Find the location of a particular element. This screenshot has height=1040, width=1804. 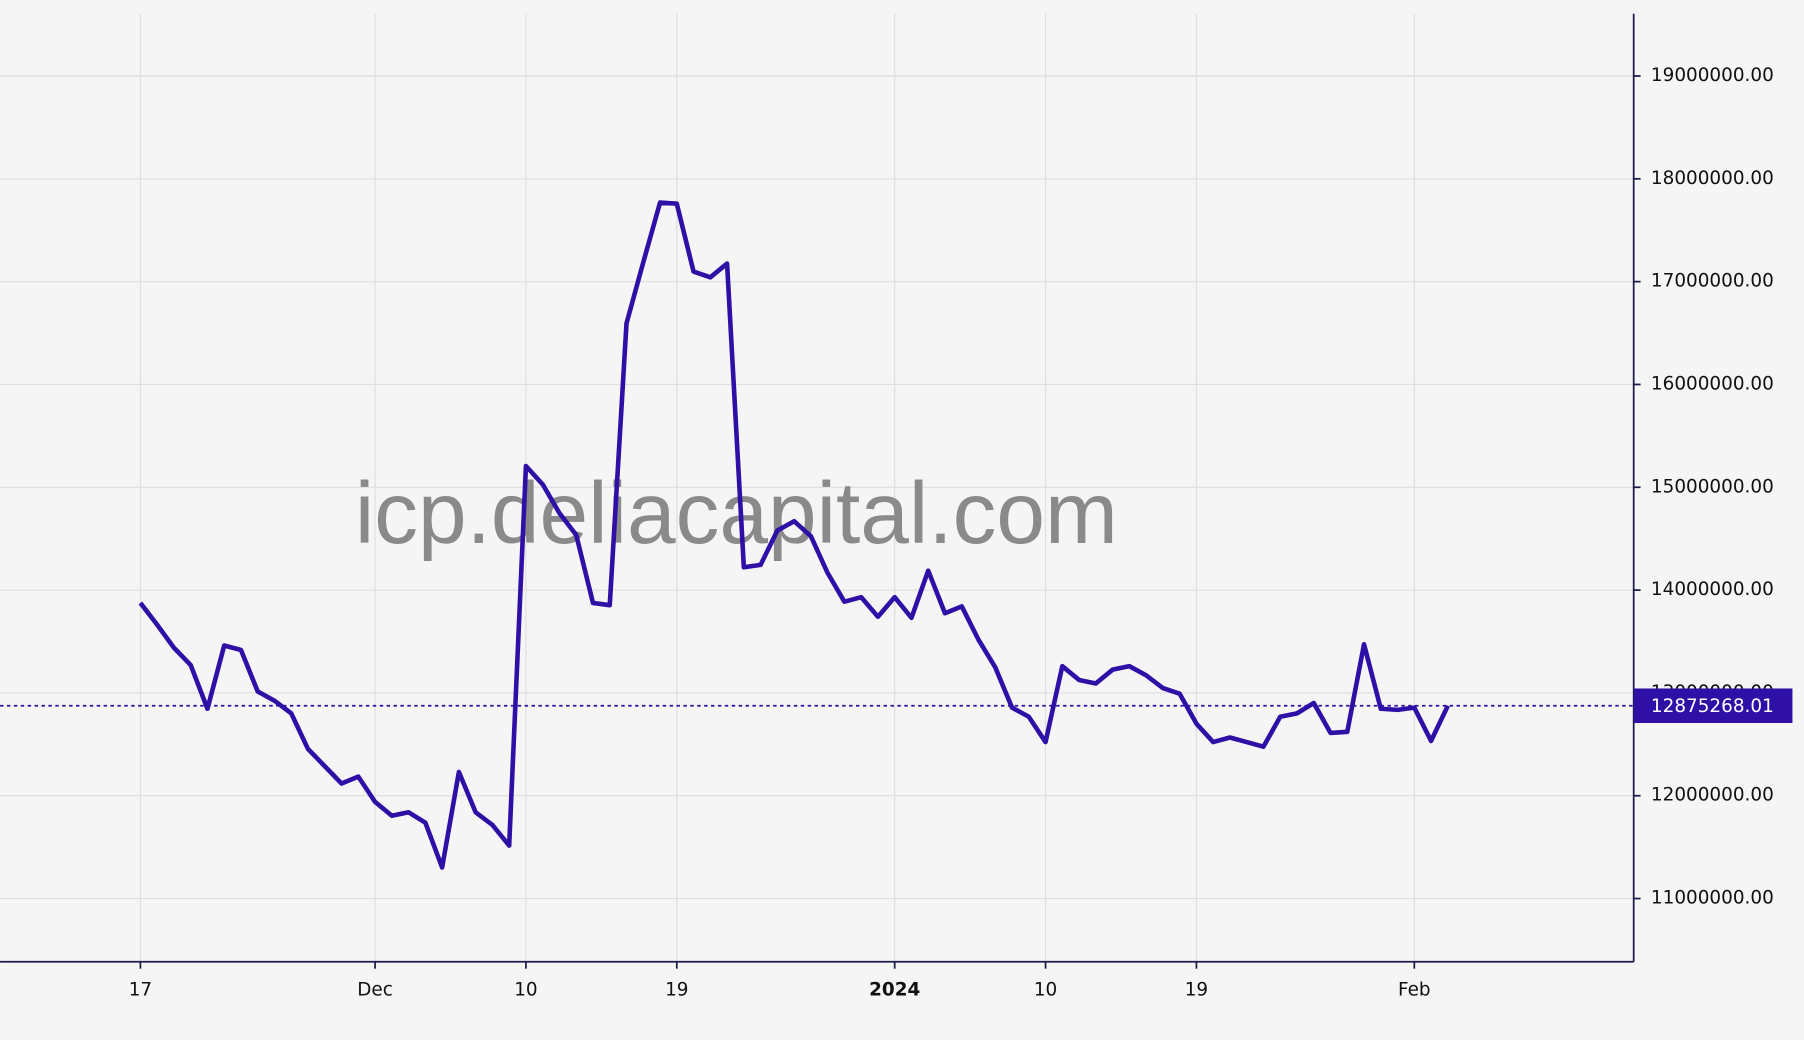

y-tick-label: 16000000.00 is located at coordinates (1712, 383).